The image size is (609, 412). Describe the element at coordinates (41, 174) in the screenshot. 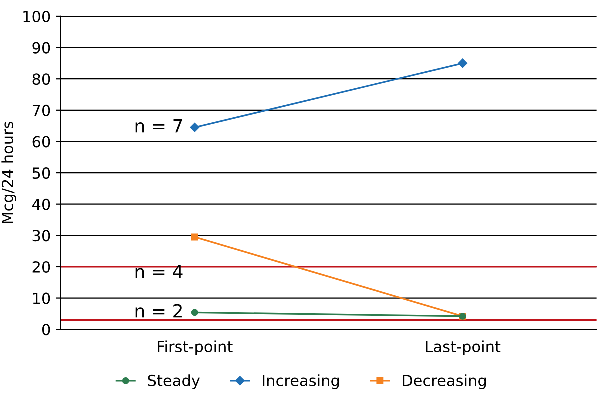

I see `y-tick-label: 50` at that location.